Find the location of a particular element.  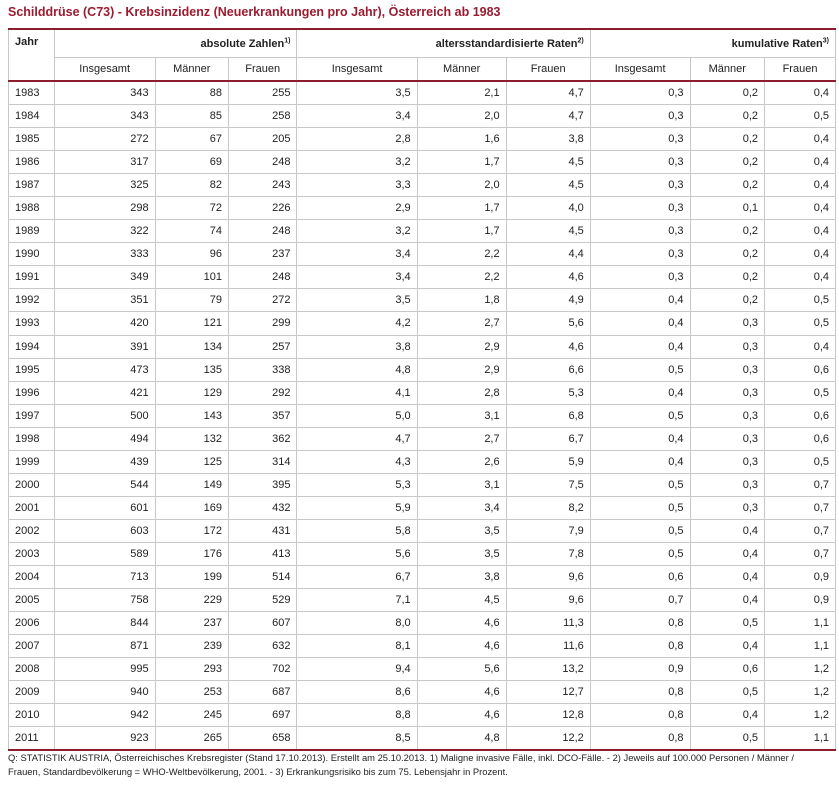

absolute-women-cell: 632 is located at coordinates (262, 646).